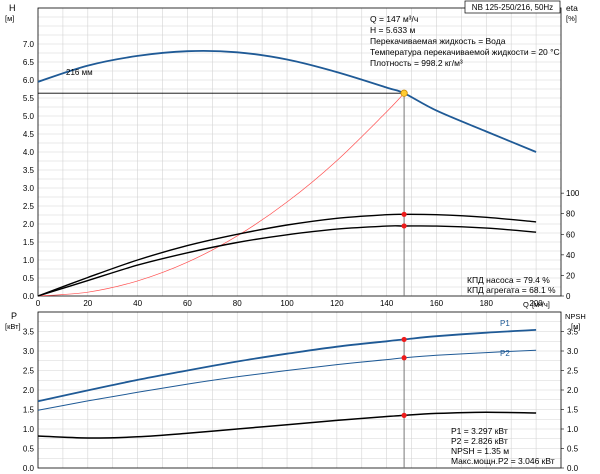 The width and height of the screenshot is (600, 474). I want to click on eta-tick-label: 40, so click(570, 255).